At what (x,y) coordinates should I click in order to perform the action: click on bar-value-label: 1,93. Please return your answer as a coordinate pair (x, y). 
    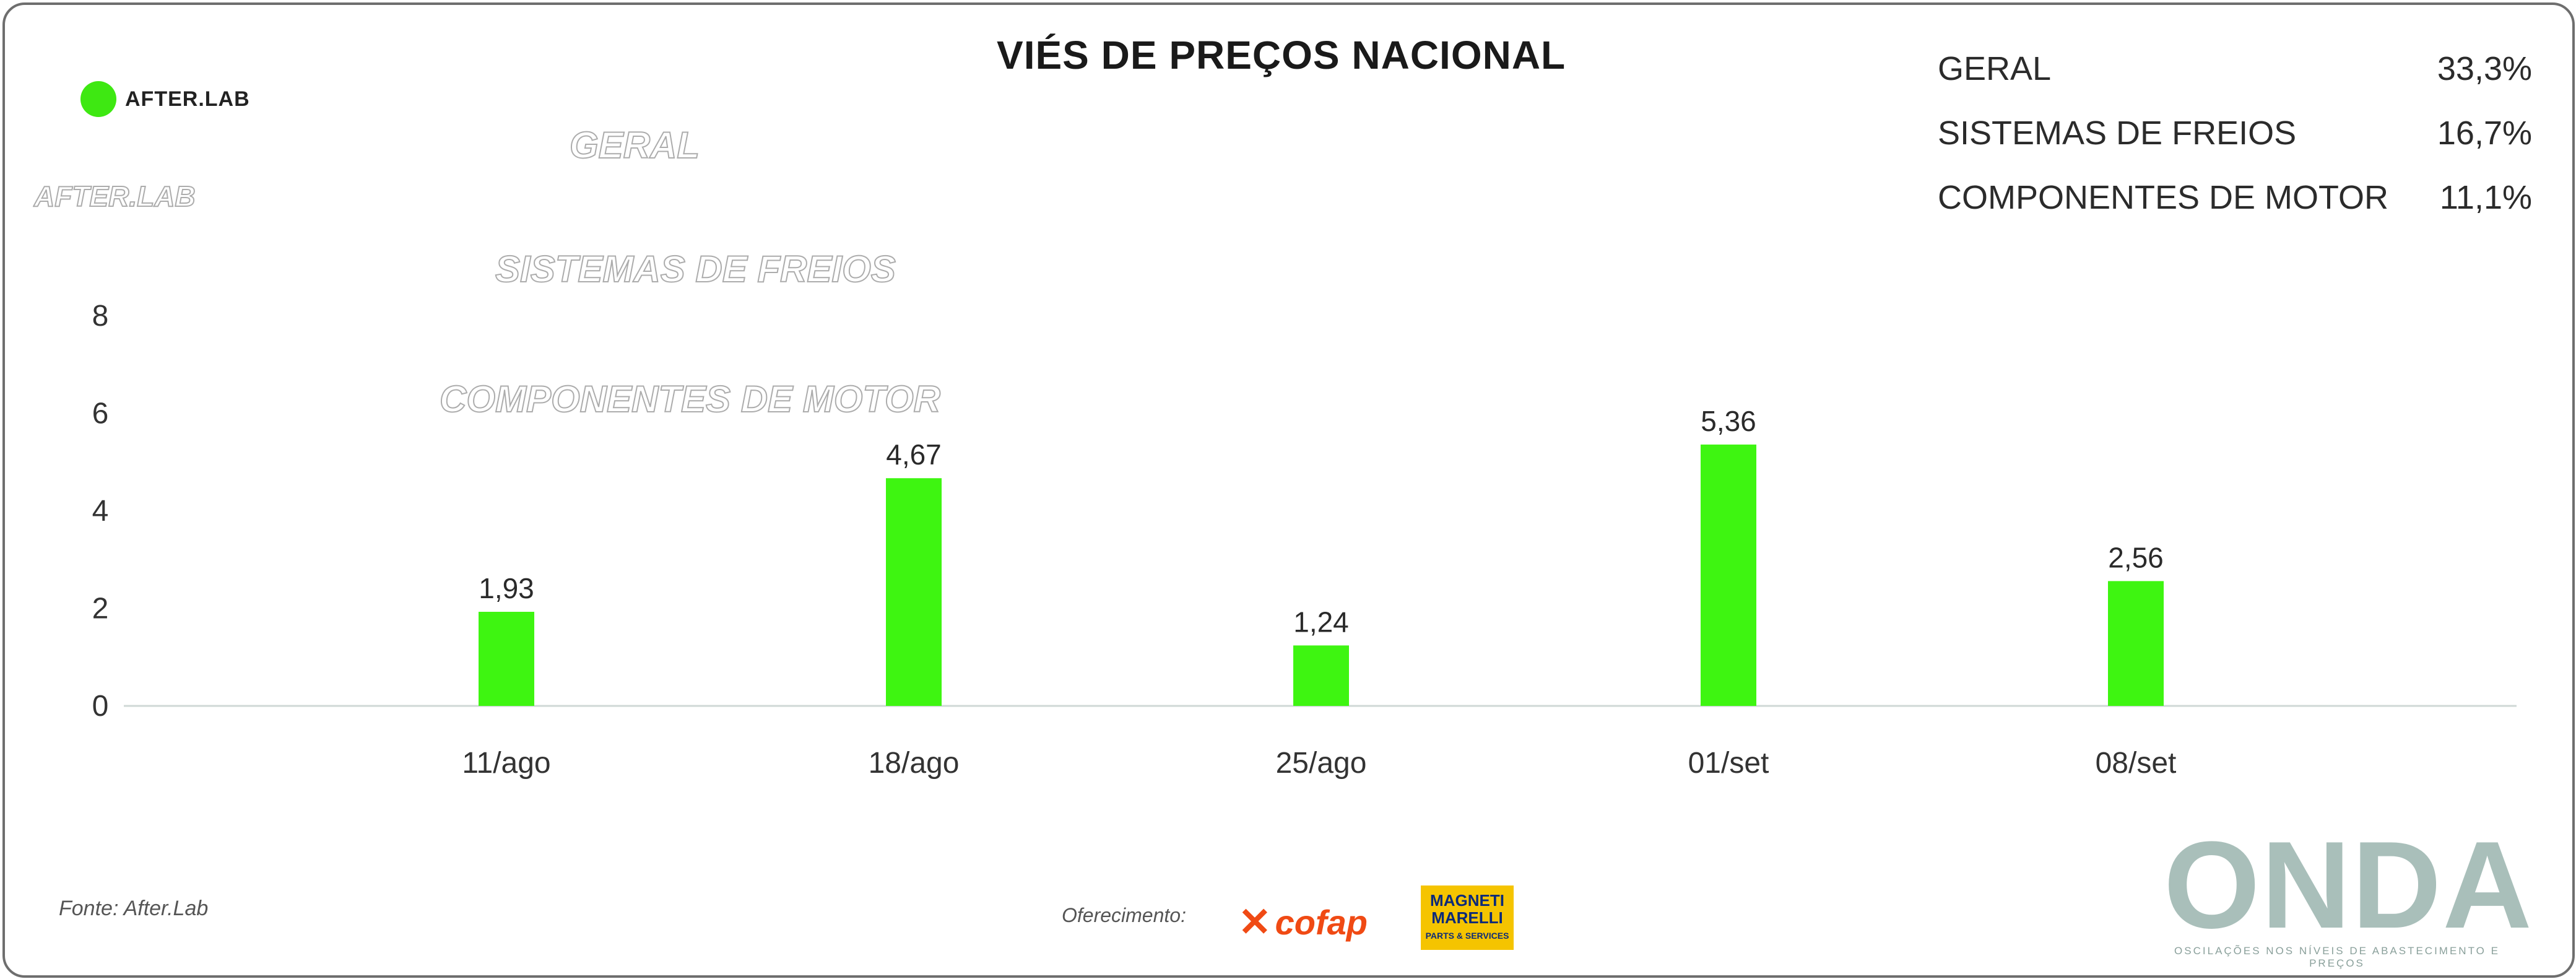
    Looking at the image, I should click on (506, 588).